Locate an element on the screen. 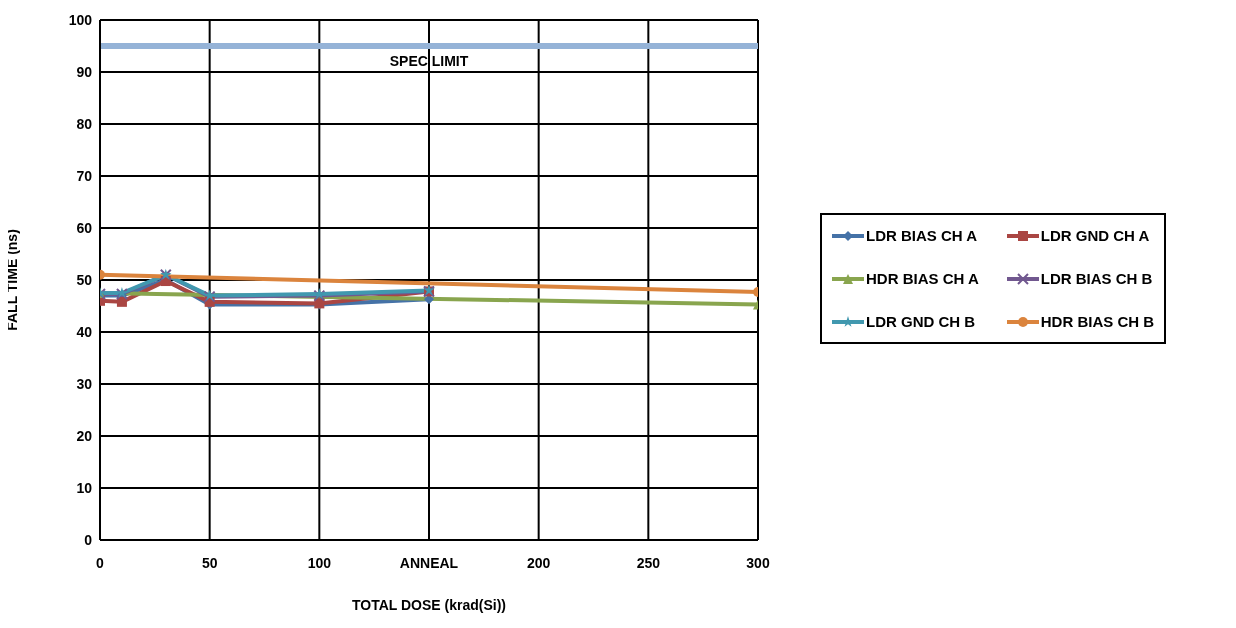 This screenshot has height=628, width=1236. x-tick-label: 200 is located at coordinates (538, 562).